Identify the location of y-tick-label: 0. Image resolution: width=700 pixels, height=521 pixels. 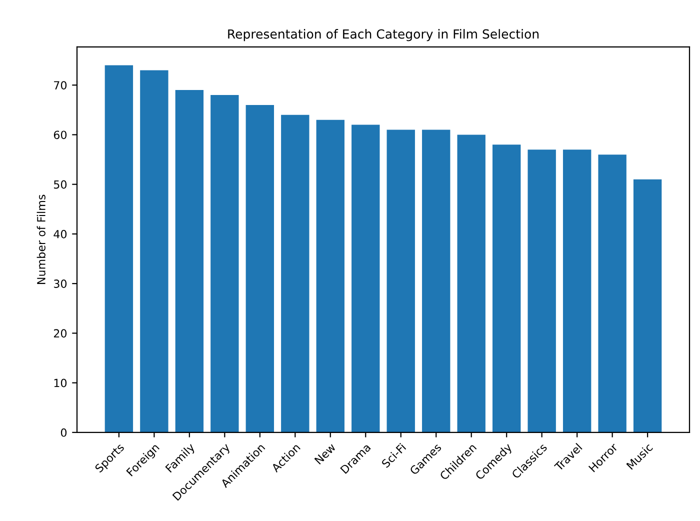
(63, 432).